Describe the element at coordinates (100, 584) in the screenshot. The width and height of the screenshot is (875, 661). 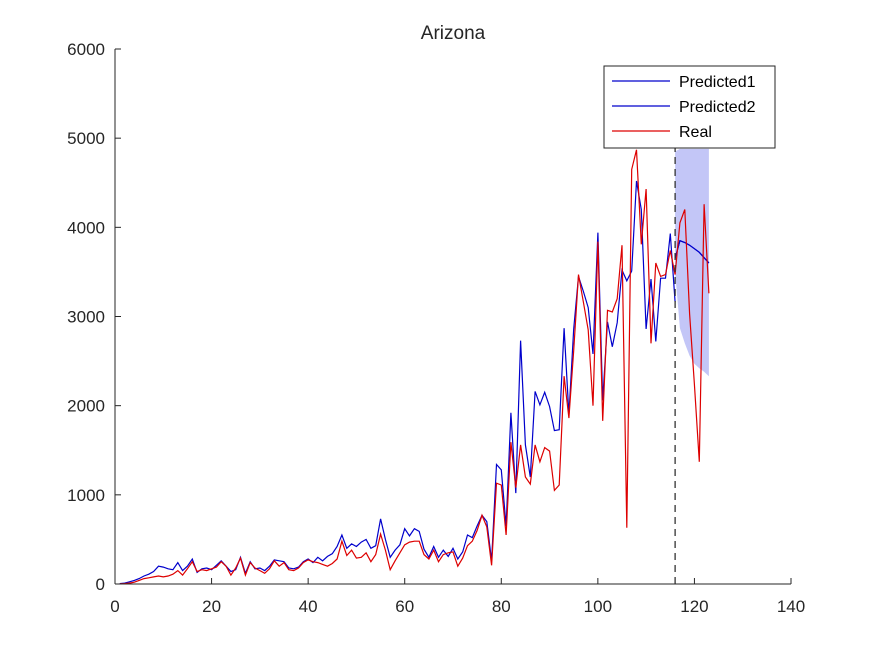
I see `y-tick-label: 0` at that location.